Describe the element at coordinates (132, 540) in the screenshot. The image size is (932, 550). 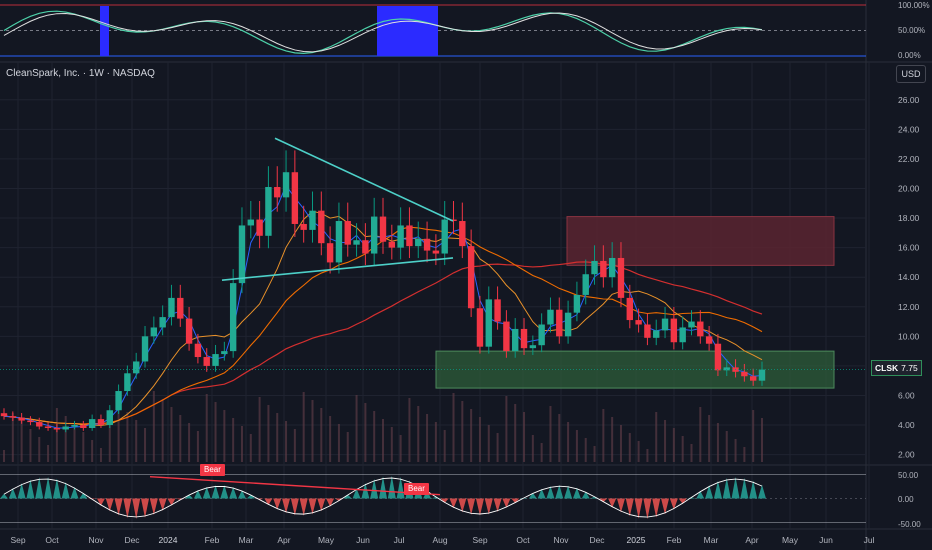
I see `x-tick-label: Dec` at that location.